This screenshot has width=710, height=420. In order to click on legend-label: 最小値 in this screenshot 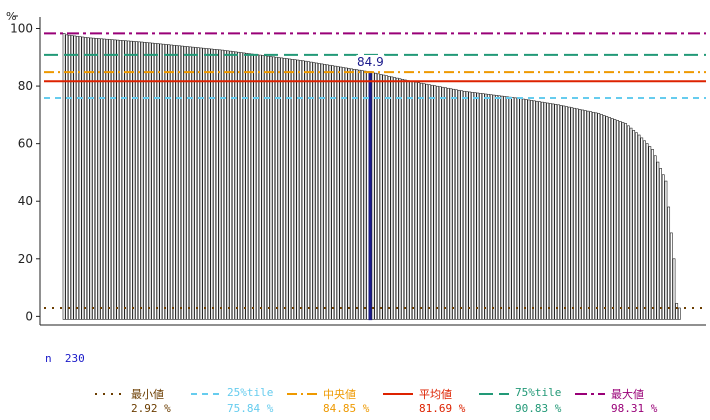, I will do `click(147, 394)`.